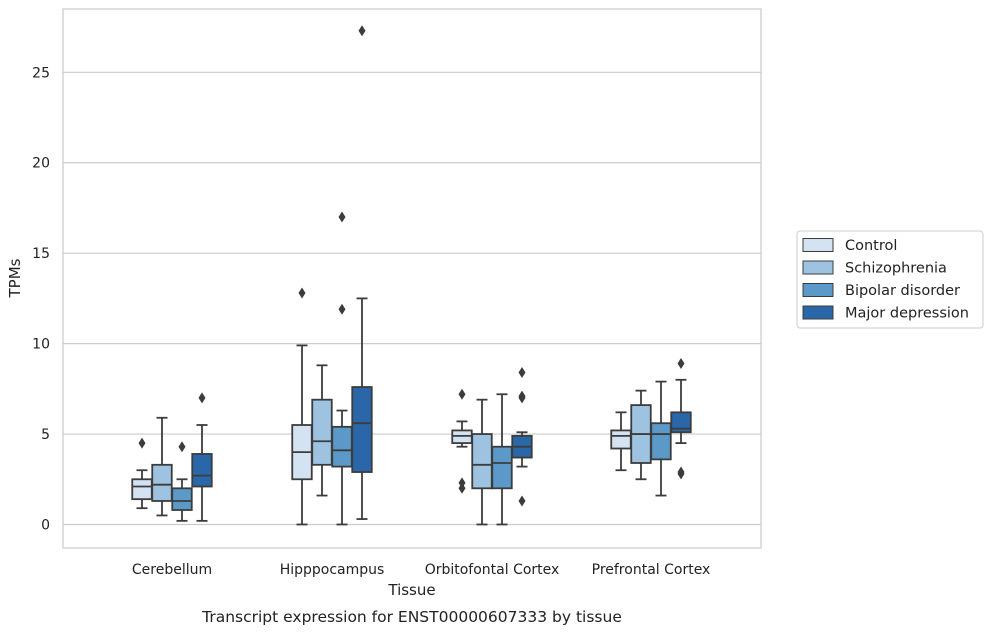 This screenshot has width=993, height=634. What do you see at coordinates (907, 314) in the screenshot?
I see `legend-label: Major depression` at bounding box center [907, 314].